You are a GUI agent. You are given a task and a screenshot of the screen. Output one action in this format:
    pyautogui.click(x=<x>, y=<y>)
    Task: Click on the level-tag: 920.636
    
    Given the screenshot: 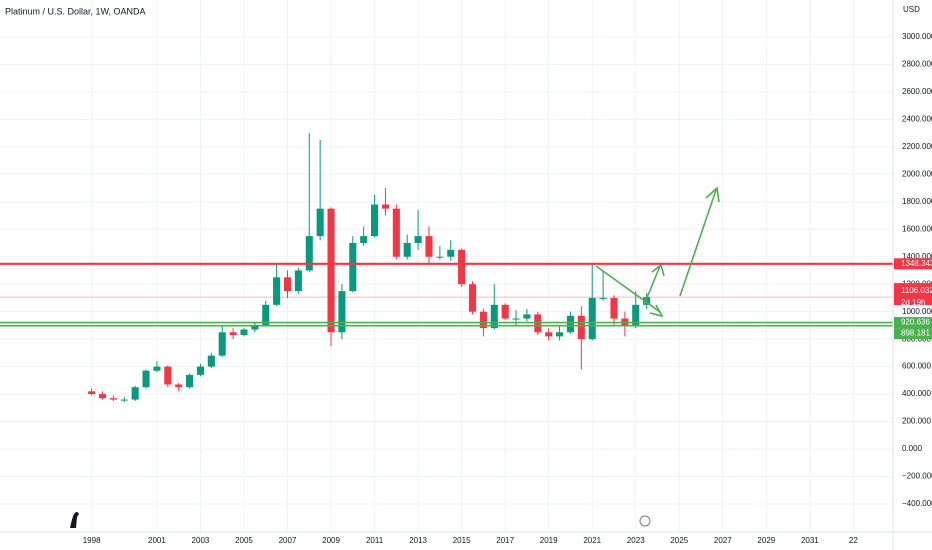 What is the action you would take?
    pyautogui.click(x=915, y=322)
    